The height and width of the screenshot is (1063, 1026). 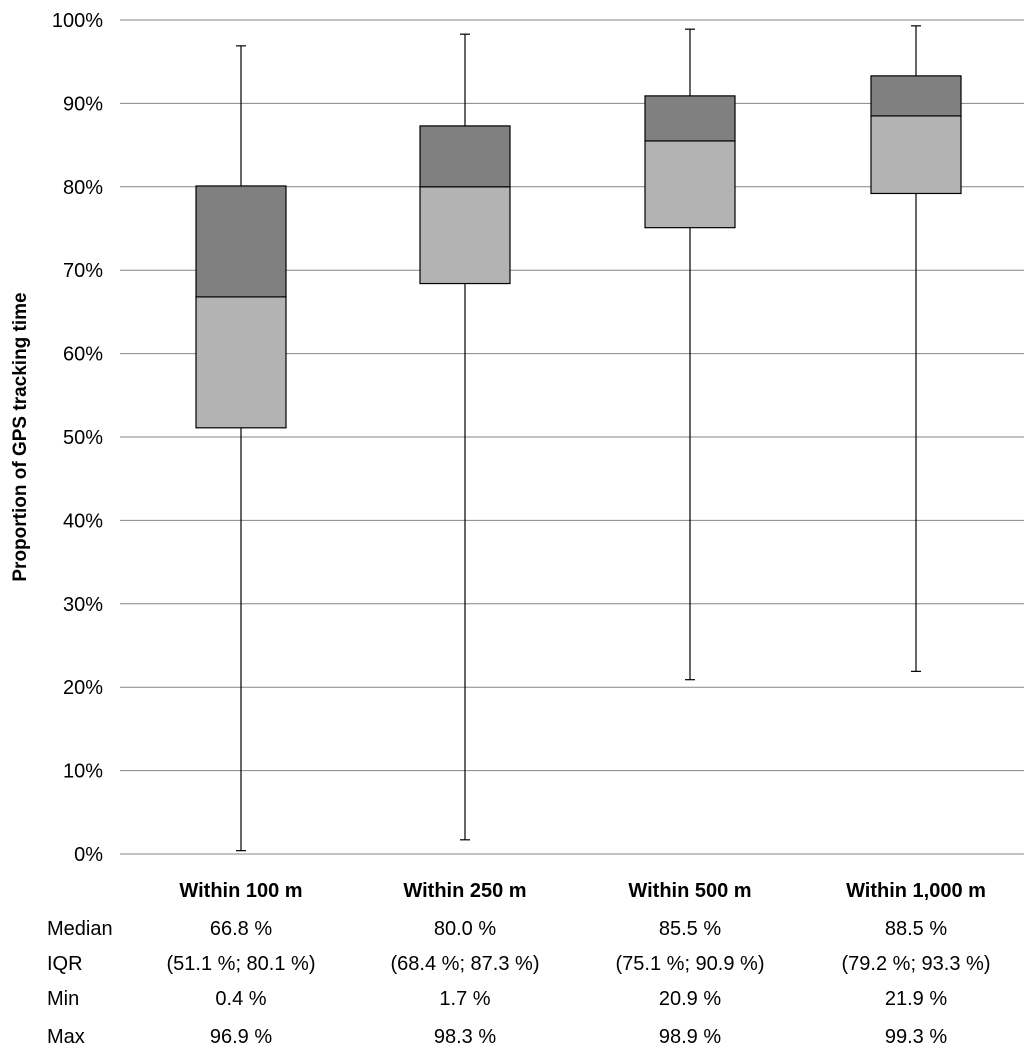 I want to click on row-label-min: Min, so click(x=63, y=999).